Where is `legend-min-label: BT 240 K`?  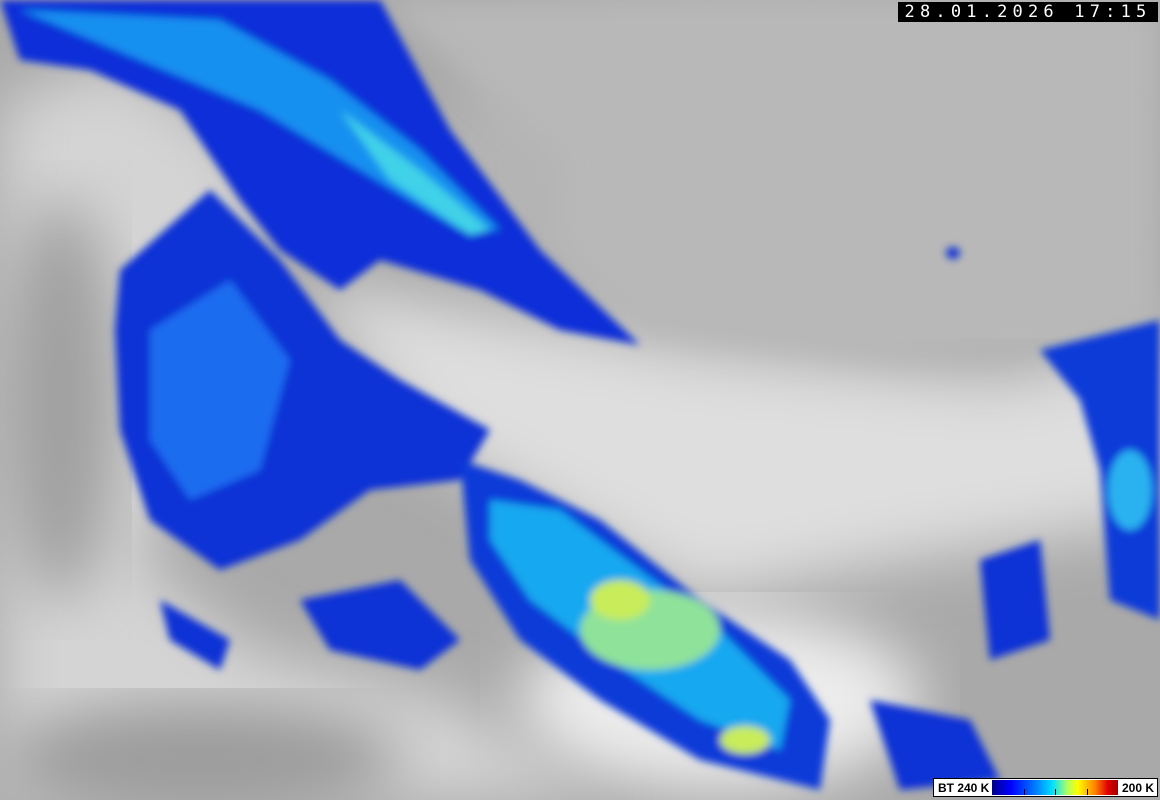
legend-min-label: BT 240 K is located at coordinates (964, 787).